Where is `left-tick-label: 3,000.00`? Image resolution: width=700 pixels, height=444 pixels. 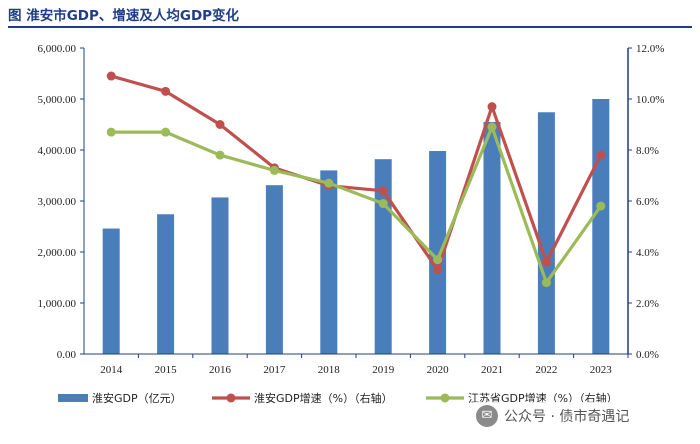
left-tick-label: 3,000.00 is located at coordinates (57, 202).